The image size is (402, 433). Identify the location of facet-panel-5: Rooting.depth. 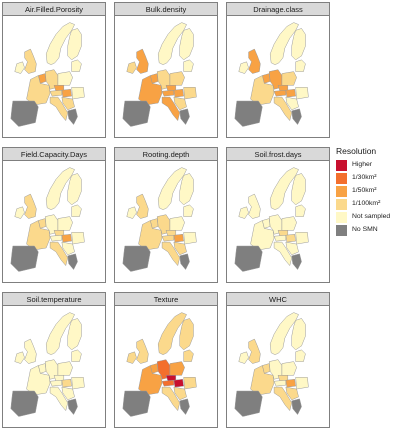
(166, 215).